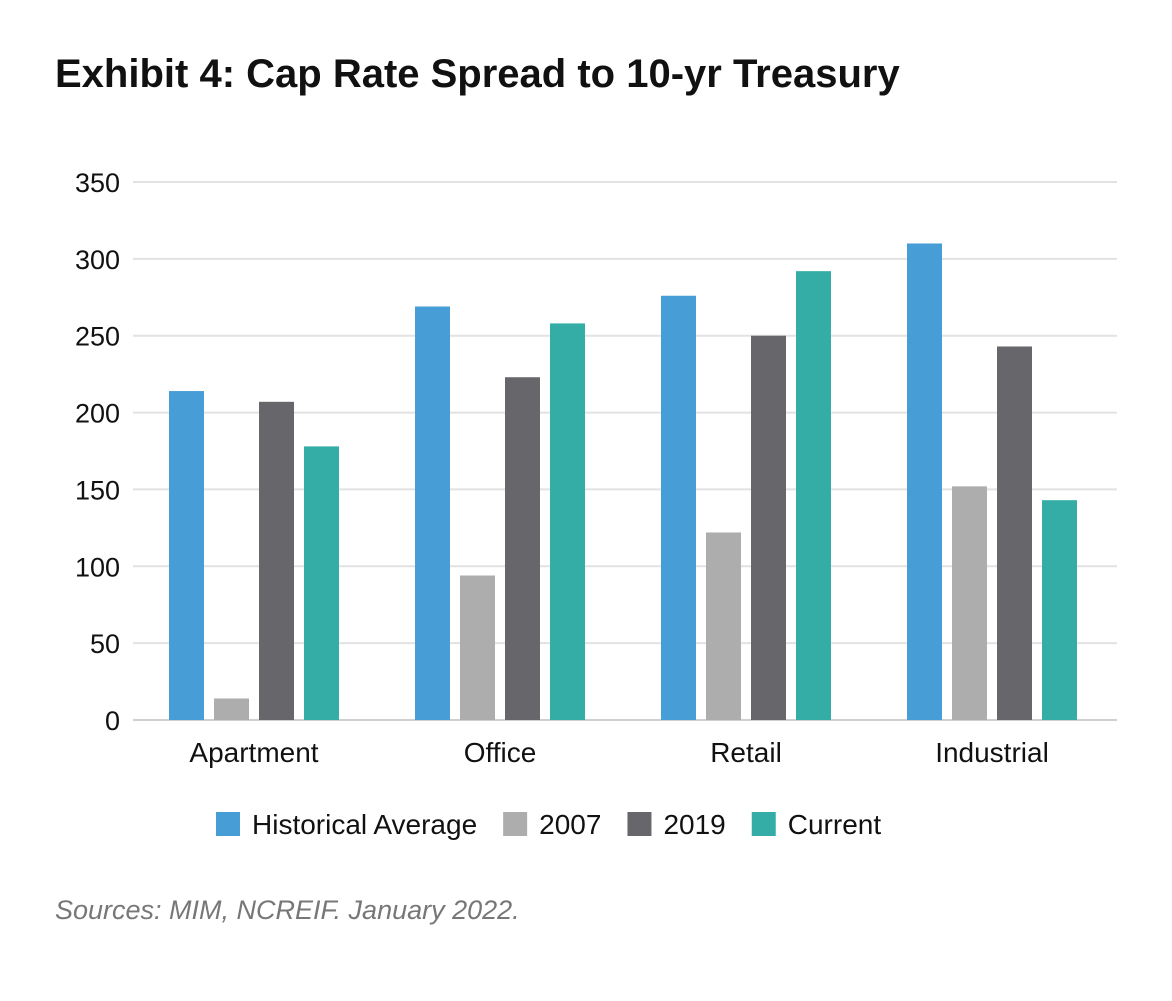 This screenshot has width=1172, height=1001. What do you see at coordinates (253, 752) in the screenshot?
I see `x-tick-label: Apartment` at bounding box center [253, 752].